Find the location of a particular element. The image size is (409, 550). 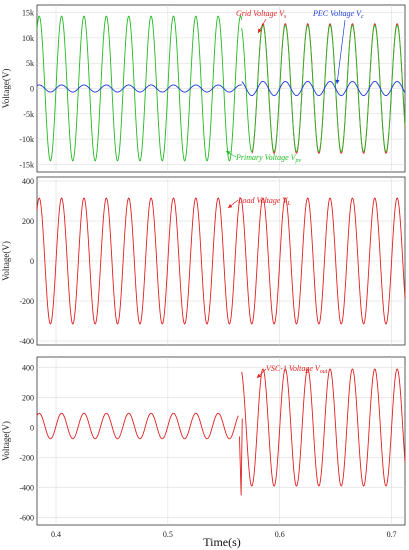

y-tick-label: 5k is located at coordinates (30, 63).